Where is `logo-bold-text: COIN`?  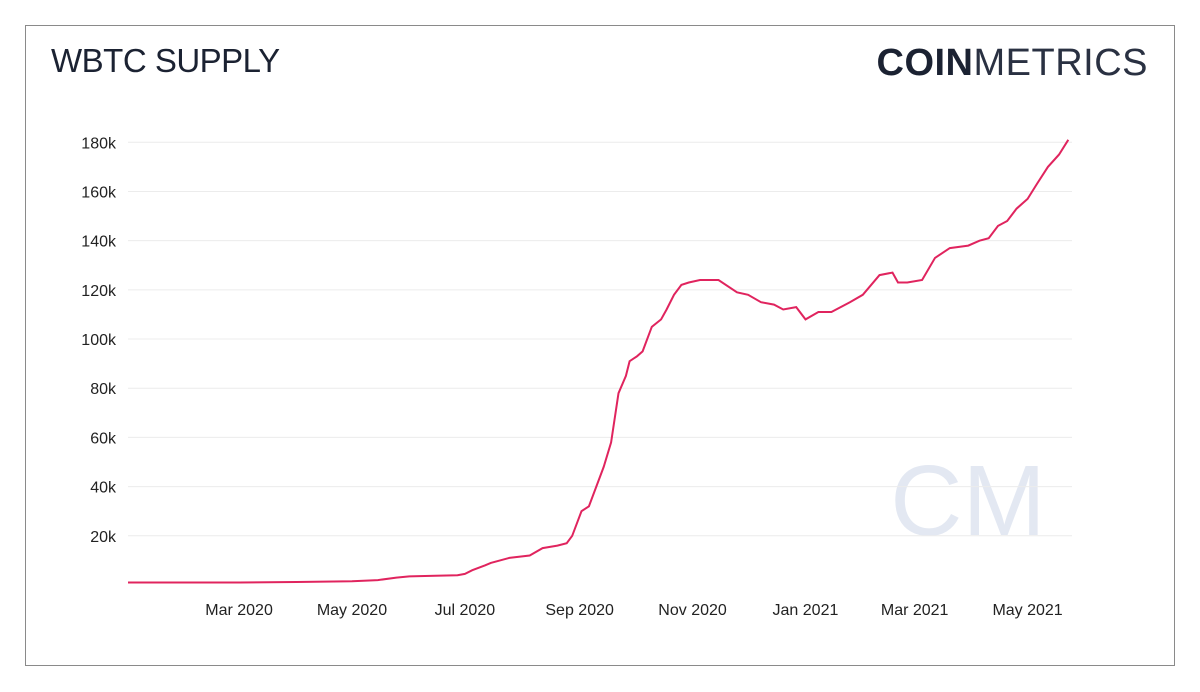 logo-bold-text: COIN is located at coordinates (925, 63).